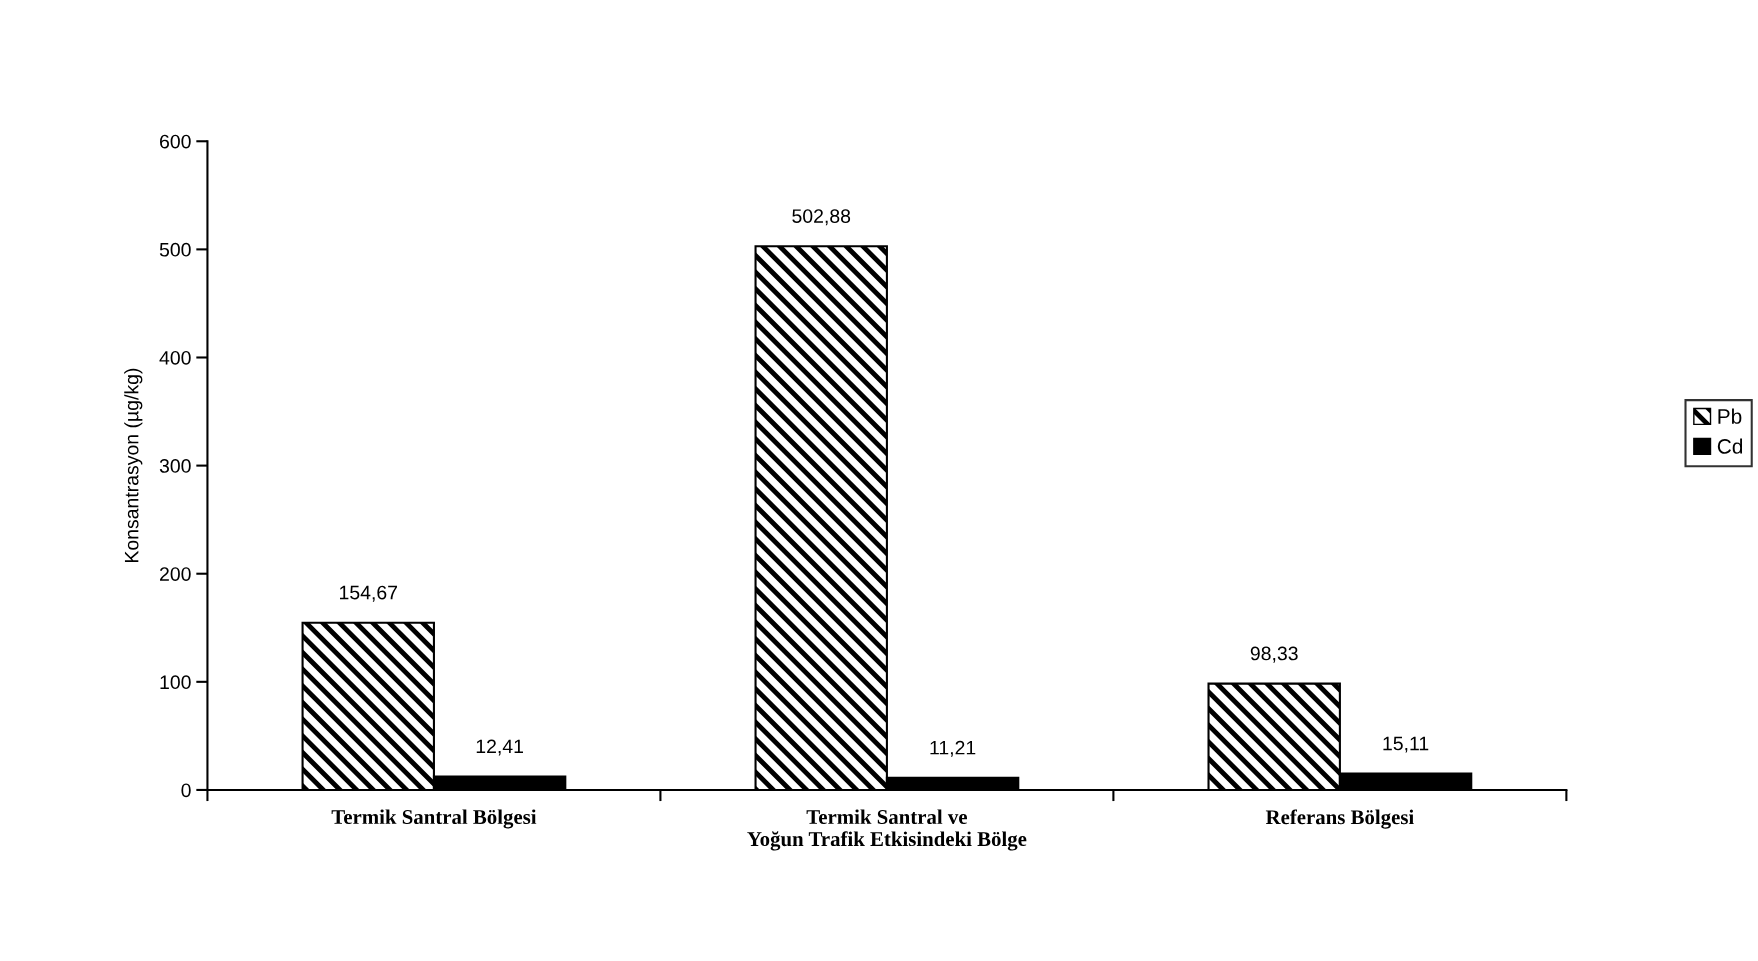 The width and height of the screenshot is (1758, 961). I want to click on data-label: 12,41, so click(499, 747).